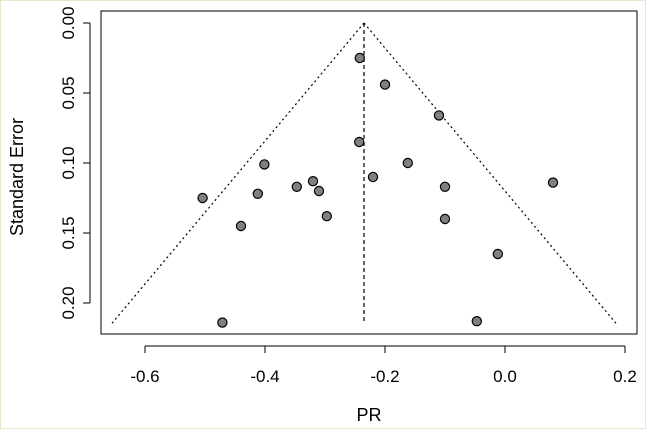 The height and width of the screenshot is (435, 646). I want to click on x-tick-label: -0.6, so click(144, 376).